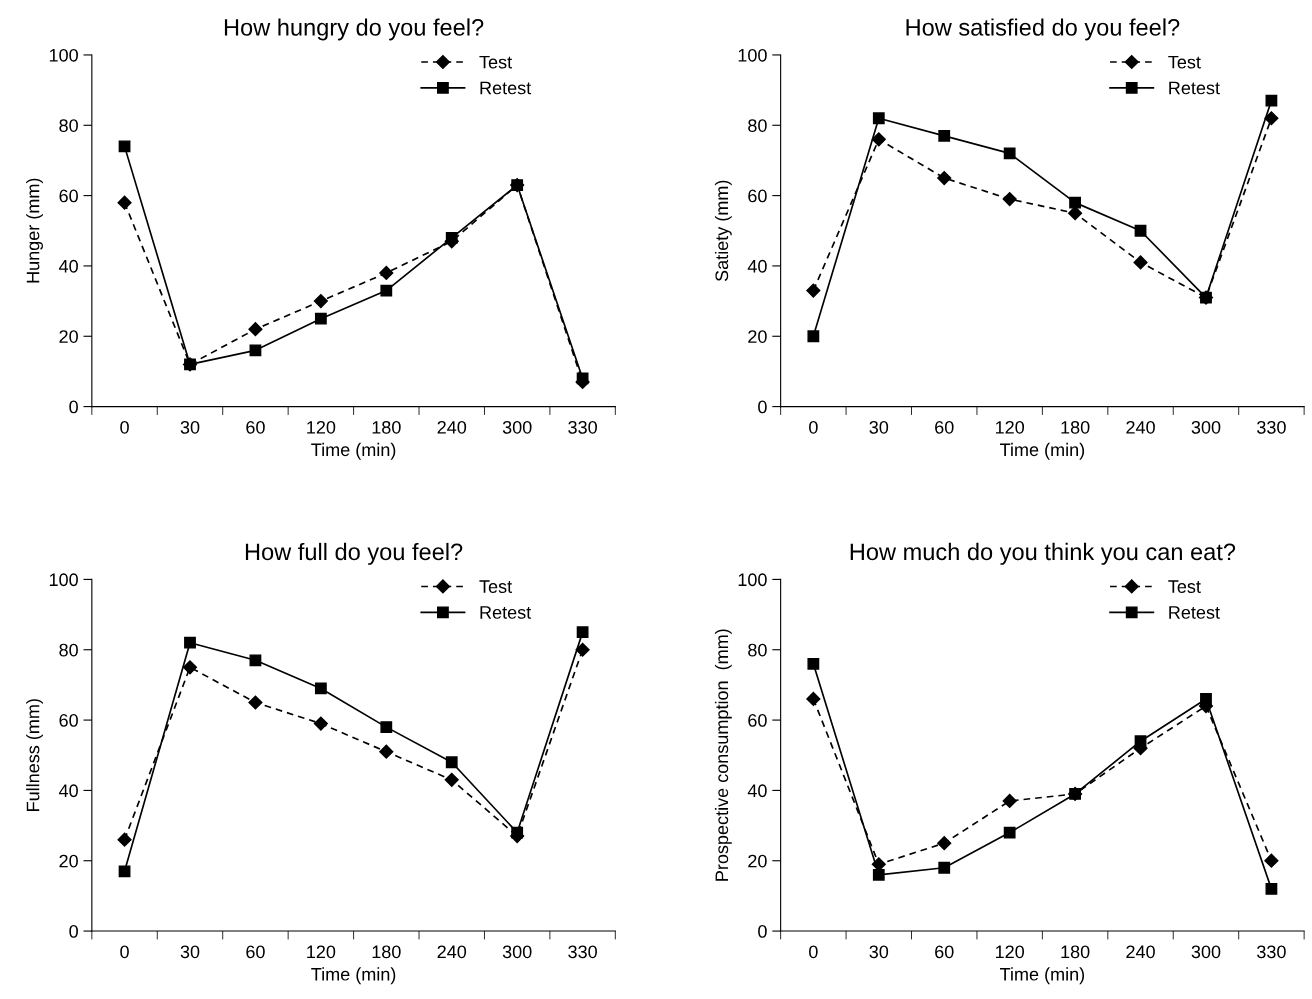 The image size is (1312, 999). What do you see at coordinates (1043, 553) in the screenshot?
I see `chart-title: How much do you think you can eat?` at bounding box center [1043, 553].